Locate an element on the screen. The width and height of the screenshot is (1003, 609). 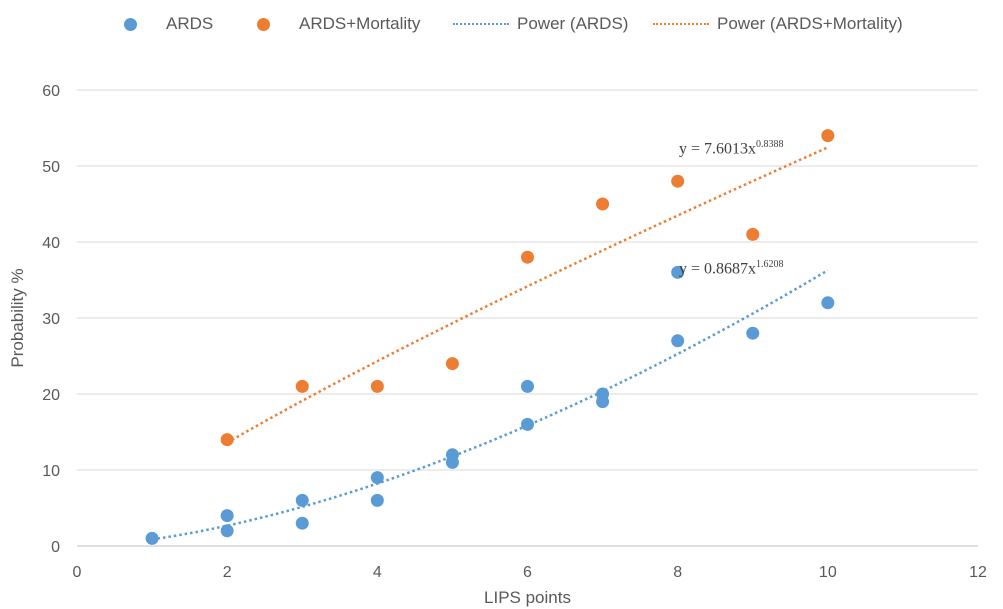
equation-ards-mortality: y = 7.6013x0.8388 is located at coordinates (731, 148).